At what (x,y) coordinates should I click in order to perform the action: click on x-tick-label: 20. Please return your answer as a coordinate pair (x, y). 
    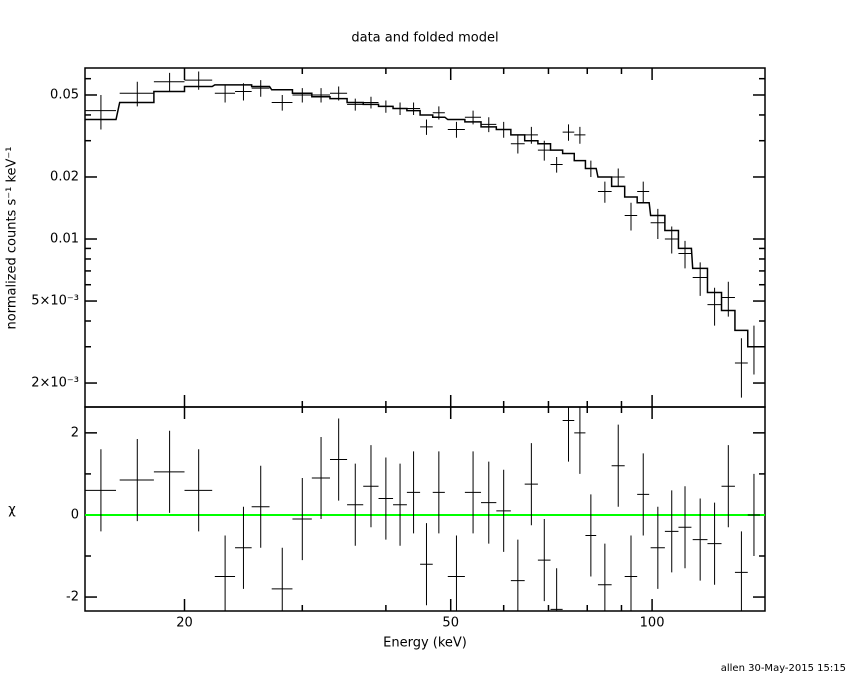
    Looking at the image, I should click on (184, 623).